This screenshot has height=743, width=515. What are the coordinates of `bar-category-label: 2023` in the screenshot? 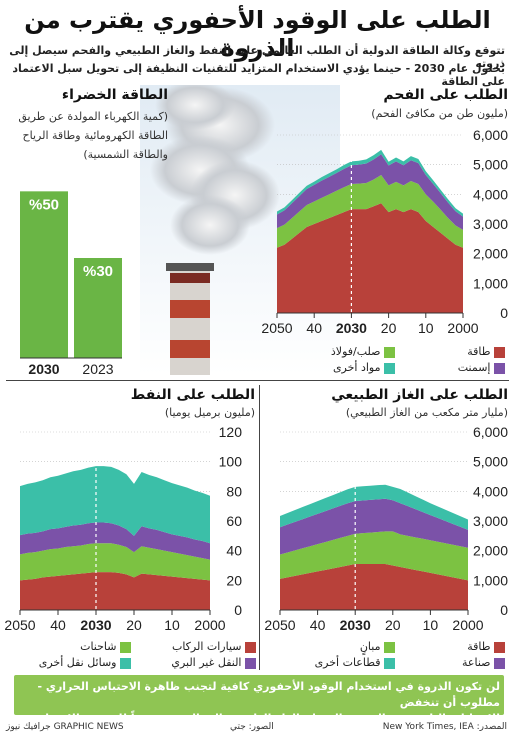 It's located at (97, 369).